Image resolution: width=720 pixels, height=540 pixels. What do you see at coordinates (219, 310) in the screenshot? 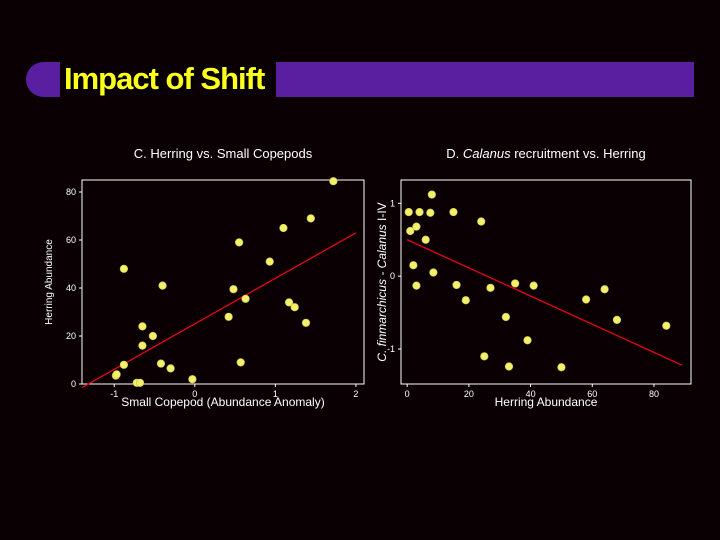
I see `chart-c-fit-line` at bounding box center [219, 310].